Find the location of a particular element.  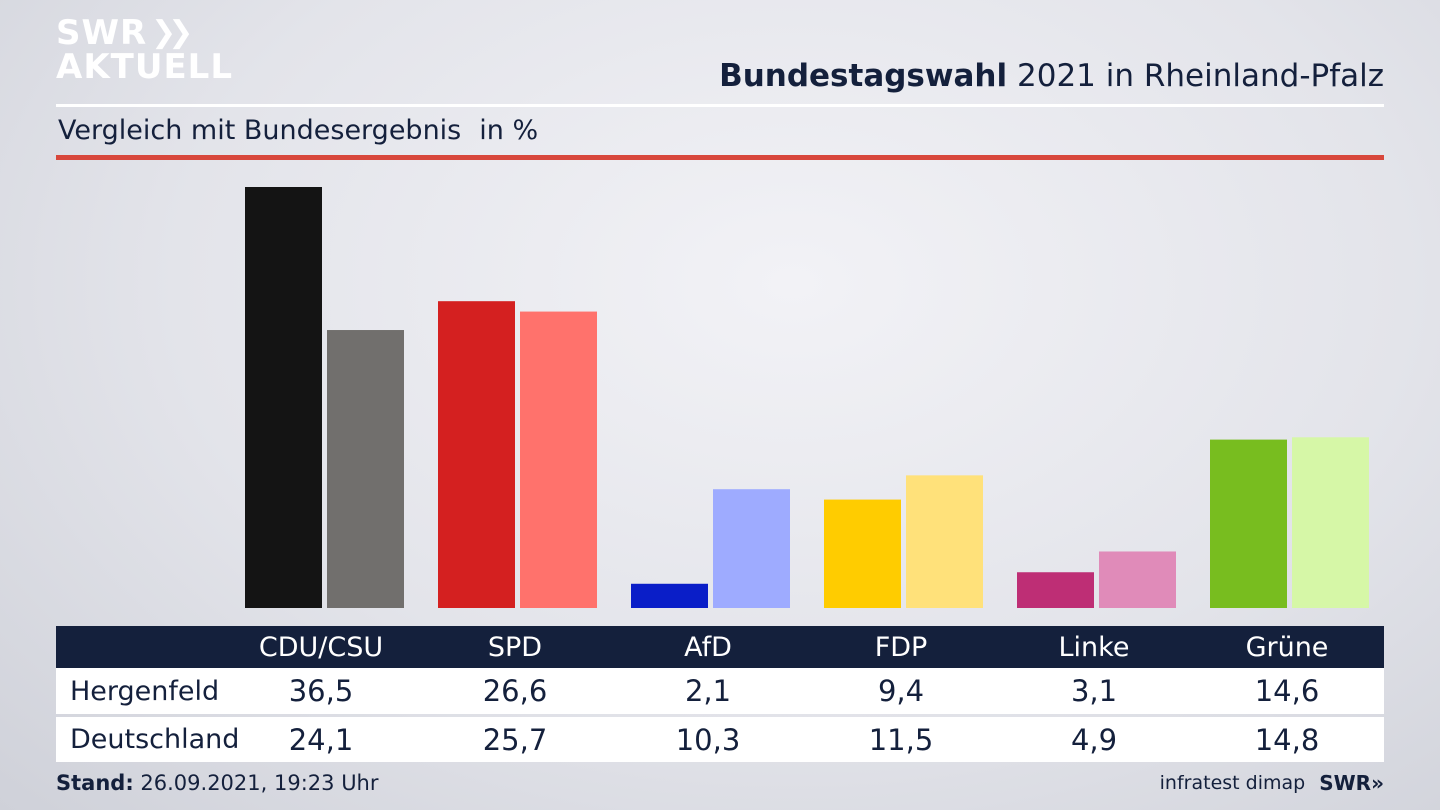

table-row-deutschland: Deutschland 24,1 25,7 10,3 11,5 4,9 14,8 is located at coordinates (720, 739).